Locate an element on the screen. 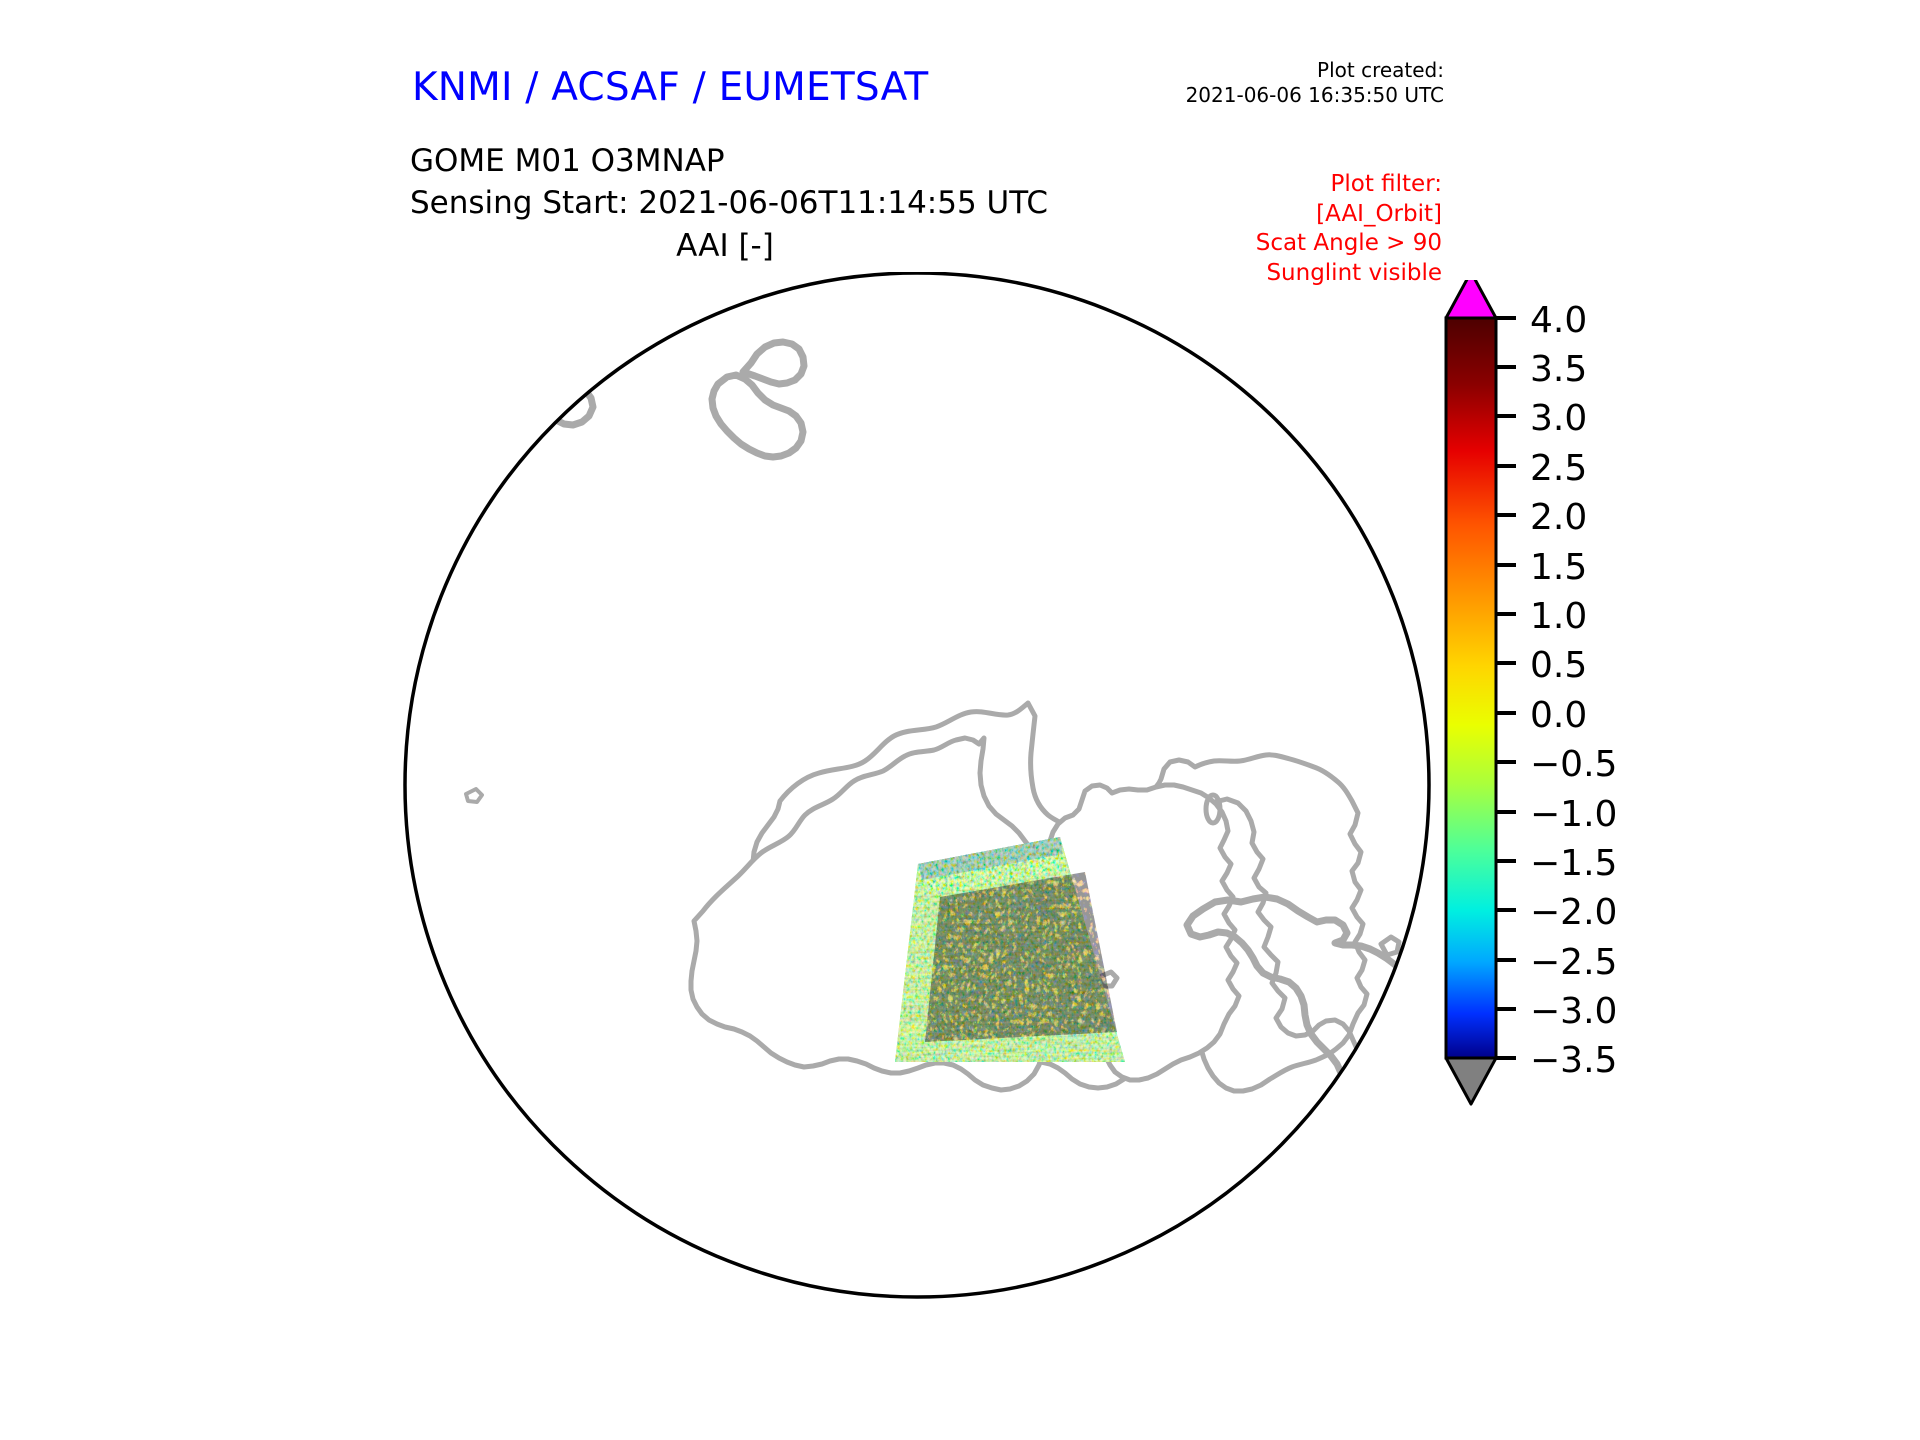 This screenshot has width=1920, height=1440. plot-created-block: Plot created: 2021-06-06 16:35:50 UTC is located at coordinates (1252, 83).